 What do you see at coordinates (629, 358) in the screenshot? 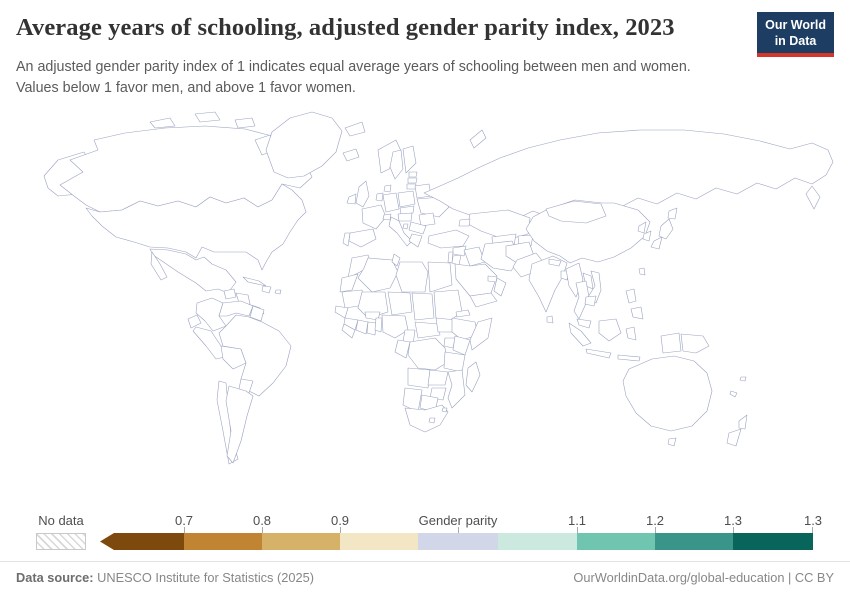
I see `country-indonesia-lesser-sunda` at bounding box center [629, 358].